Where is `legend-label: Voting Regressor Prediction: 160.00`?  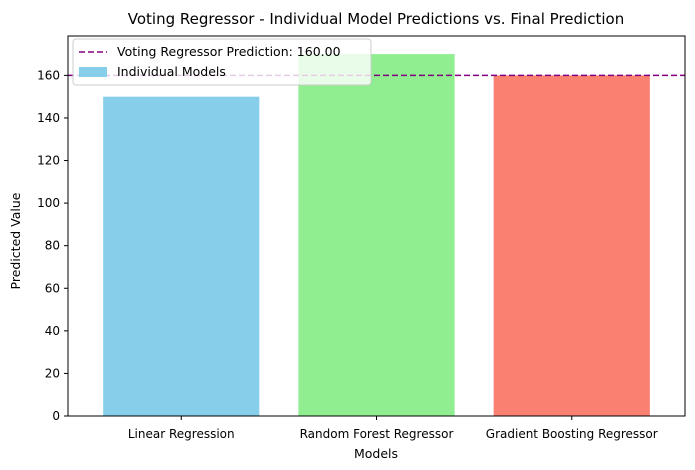
legend-label: Voting Regressor Prediction: 160.00 is located at coordinates (229, 51).